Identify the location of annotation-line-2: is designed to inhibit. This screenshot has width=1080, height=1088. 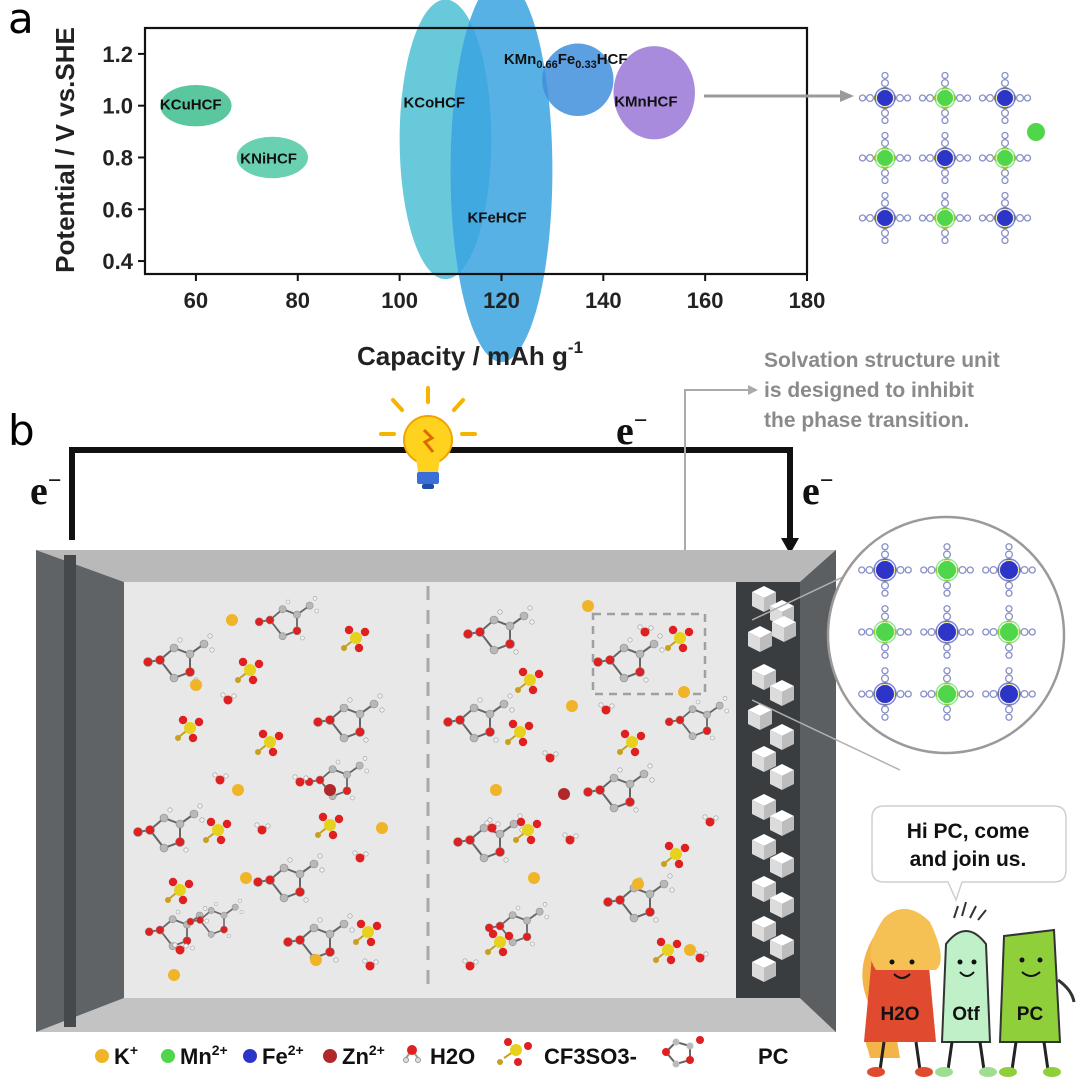
(869, 390).